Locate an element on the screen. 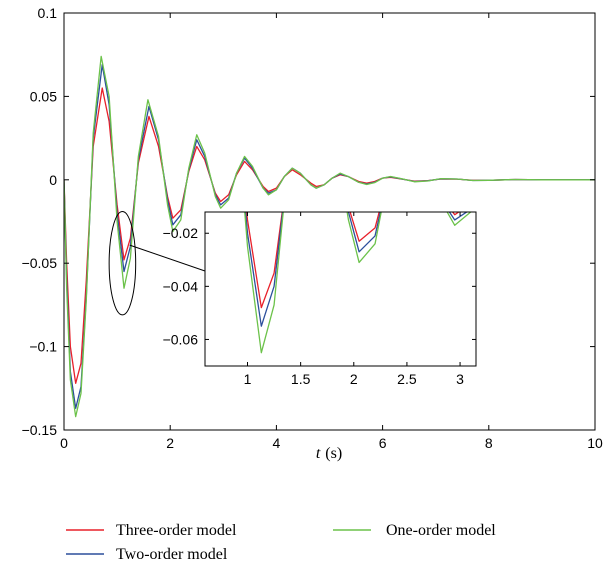 This screenshot has height=567, width=604. main-x-tick-label: 8 is located at coordinates (489, 443).